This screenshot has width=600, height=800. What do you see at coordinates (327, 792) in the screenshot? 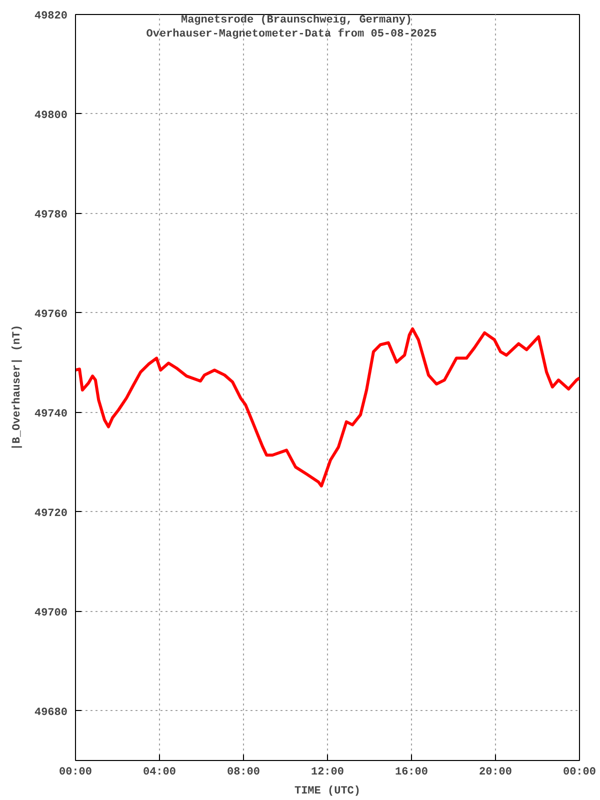
I see `x-axis-title: TIME (UTC)` at bounding box center [327, 792].